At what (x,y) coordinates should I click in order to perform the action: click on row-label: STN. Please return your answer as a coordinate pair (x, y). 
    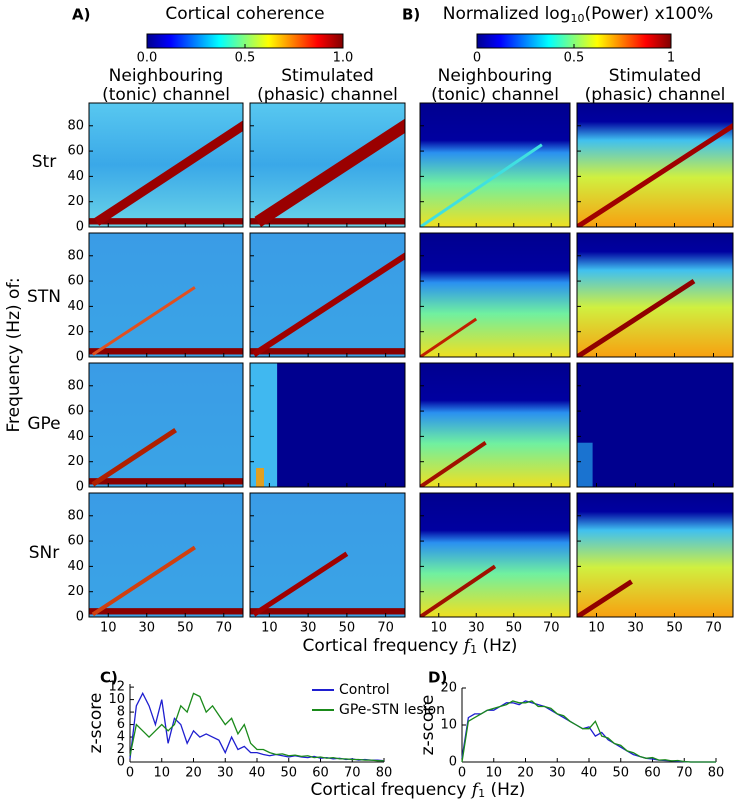
    Looking at the image, I should click on (44, 297).